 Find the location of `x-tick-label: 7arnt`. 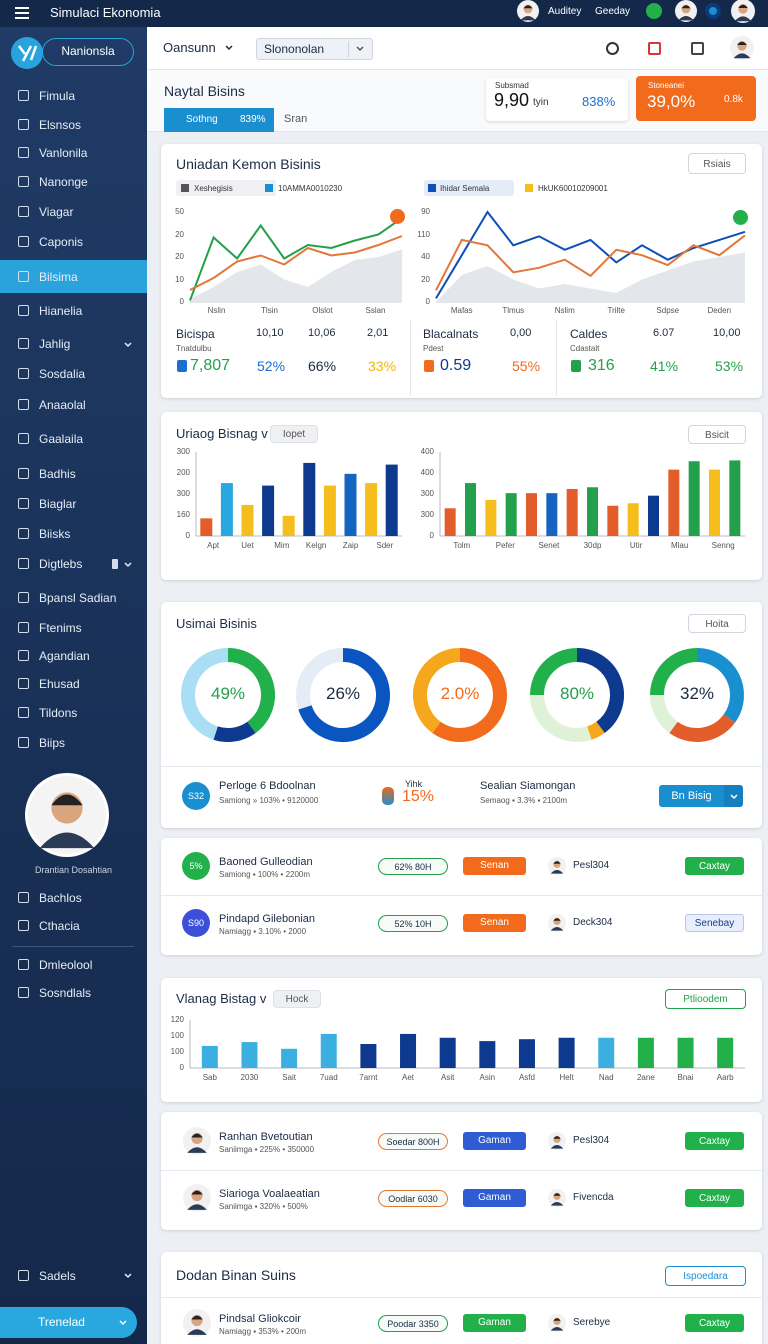

x-tick-label: 7arnt is located at coordinates (368, 1077).